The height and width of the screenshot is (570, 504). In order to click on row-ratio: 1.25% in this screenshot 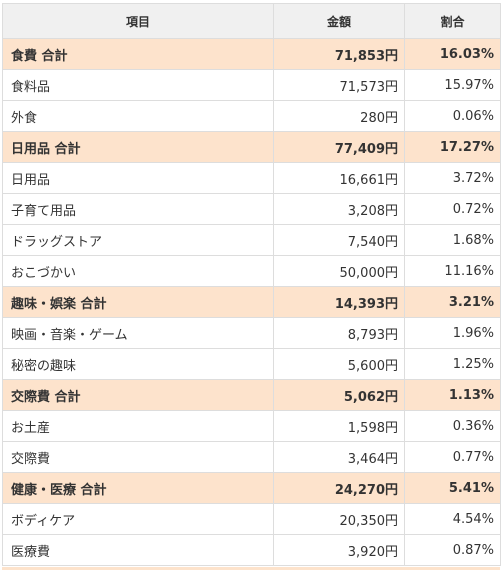, I will do `click(452, 364)`.